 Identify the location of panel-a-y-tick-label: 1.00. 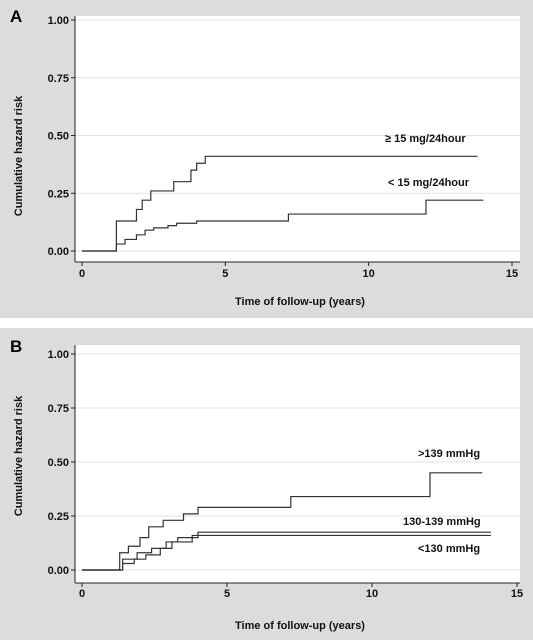
(58, 21).